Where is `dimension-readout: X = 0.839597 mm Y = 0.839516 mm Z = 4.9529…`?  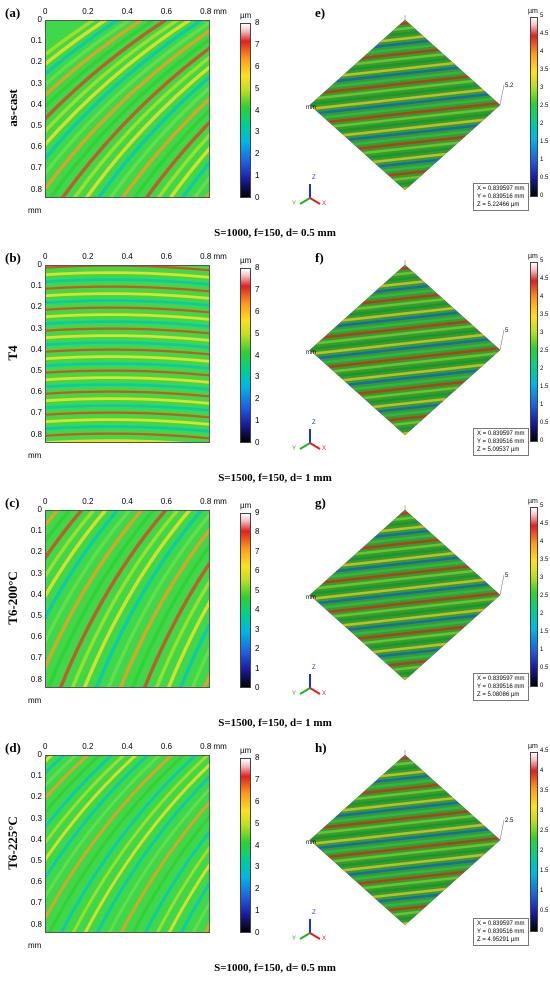
dimension-readout: X = 0.839597 mm Y = 0.839516 mm Z = 4.9529… is located at coordinates (501, 932).